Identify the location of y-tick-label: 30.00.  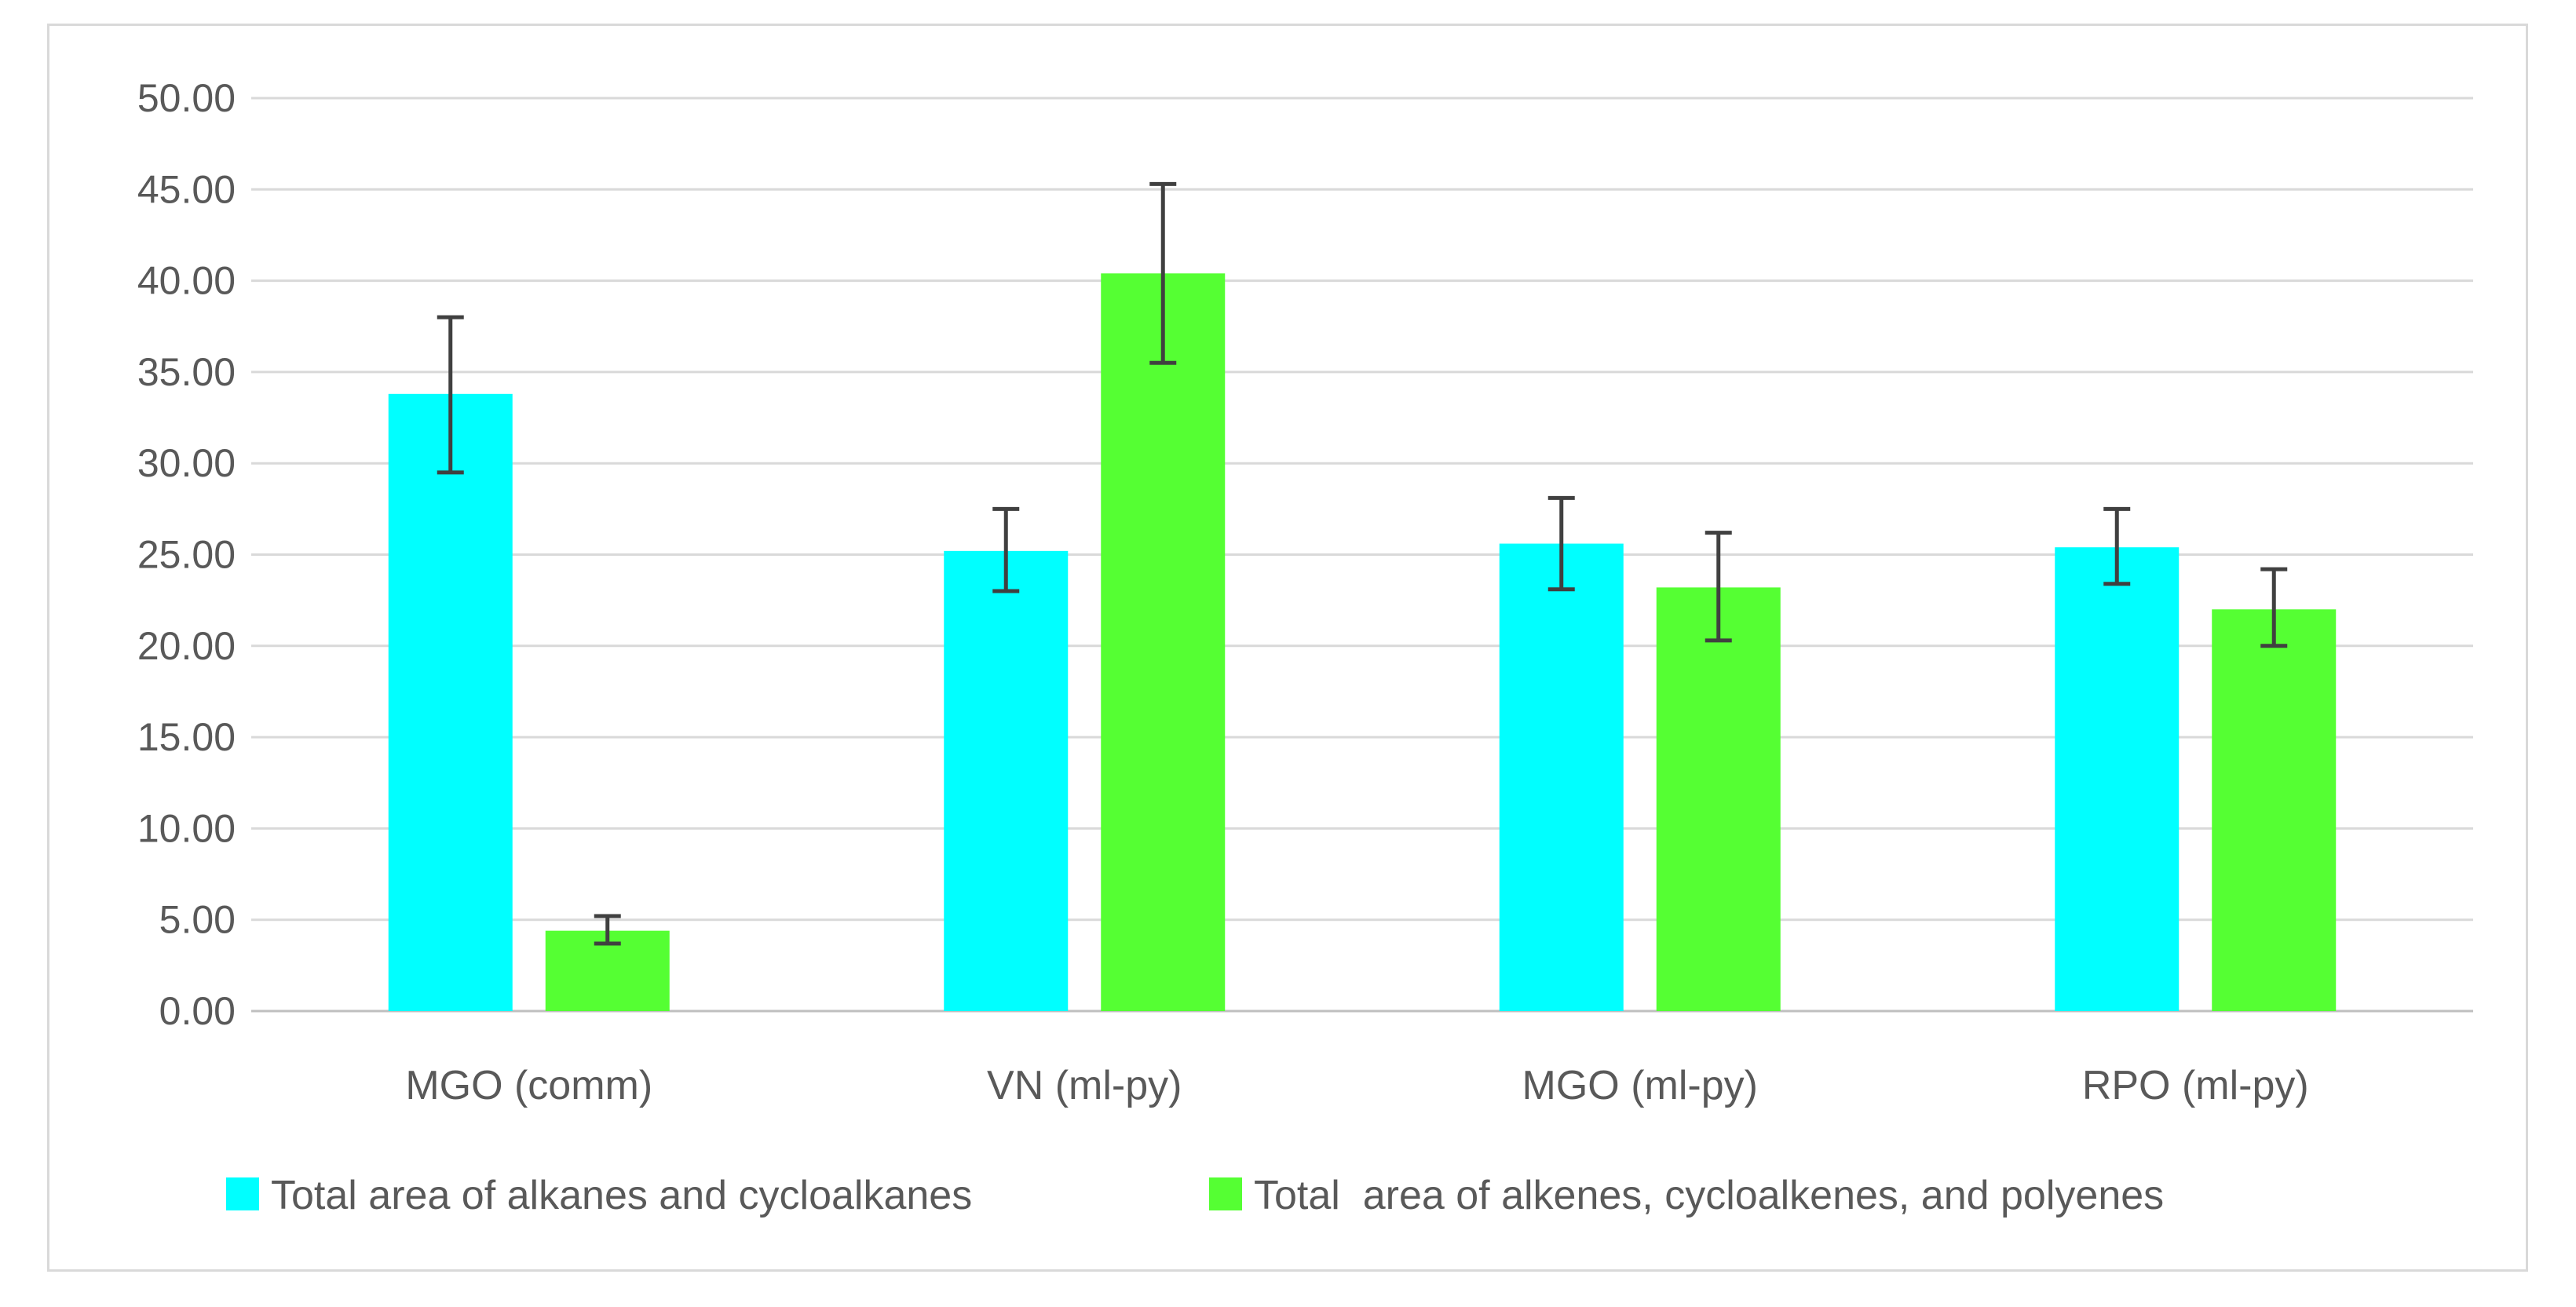
(186, 463).